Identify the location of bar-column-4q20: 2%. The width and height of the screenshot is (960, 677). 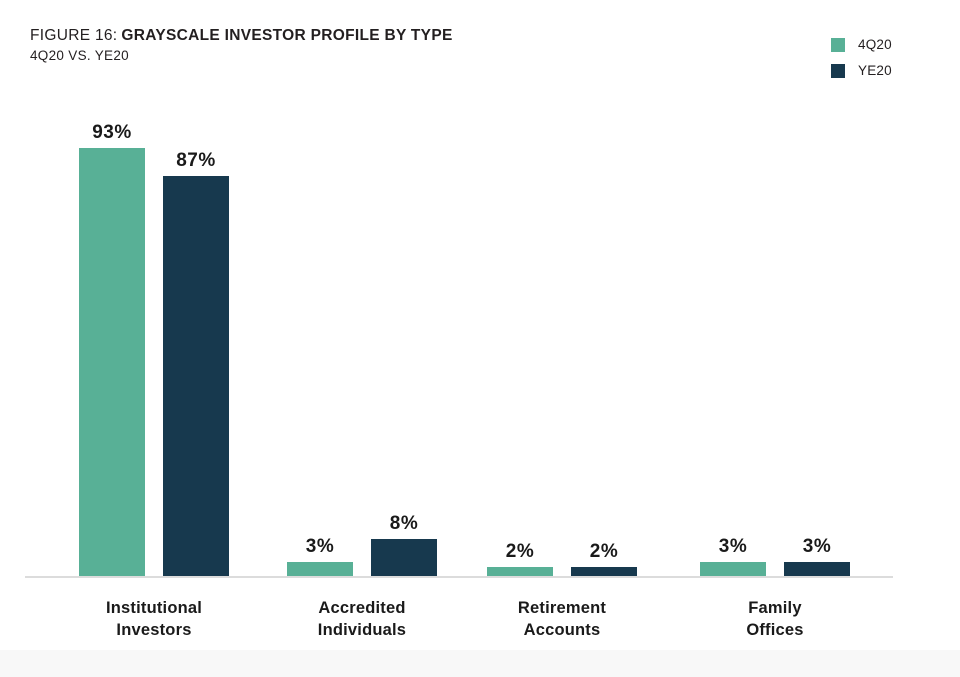
(520, 559).